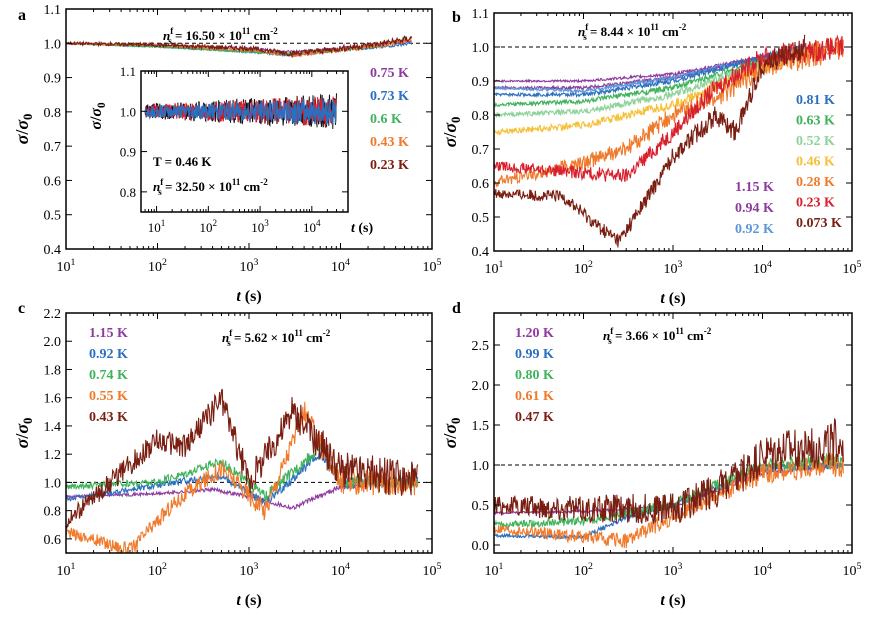  What do you see at coordinates (815, 121) in the screenshot?
I see `legend-item: 0.63 K` at bounding box center [815, 121].